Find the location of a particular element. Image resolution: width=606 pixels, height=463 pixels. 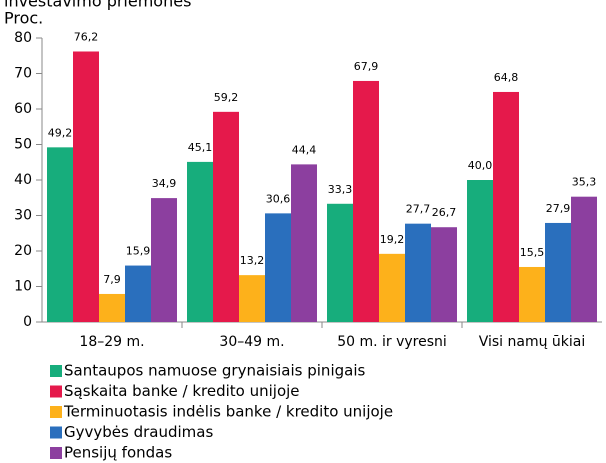

legend-label: Santaupos namuose grynaisiais pinigais is located at coordinates (214, 371).